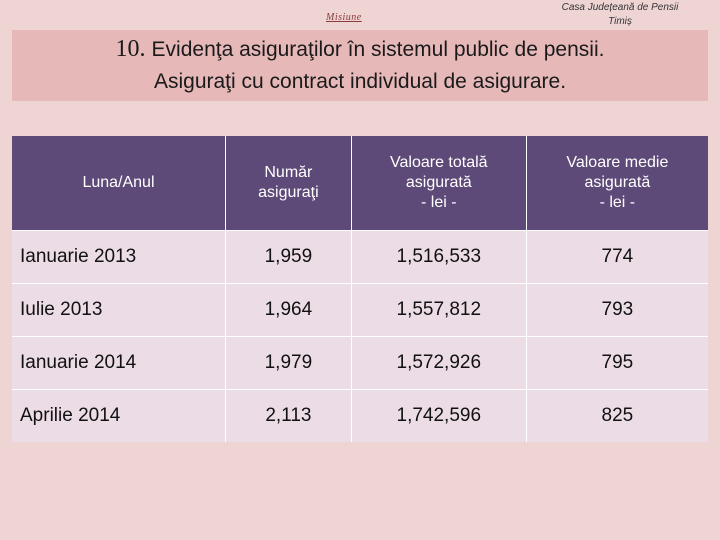 Image resolution: width=720 pixels, height=540 pixels. I want to click on cell-count: 1,979, so click(288, 363).